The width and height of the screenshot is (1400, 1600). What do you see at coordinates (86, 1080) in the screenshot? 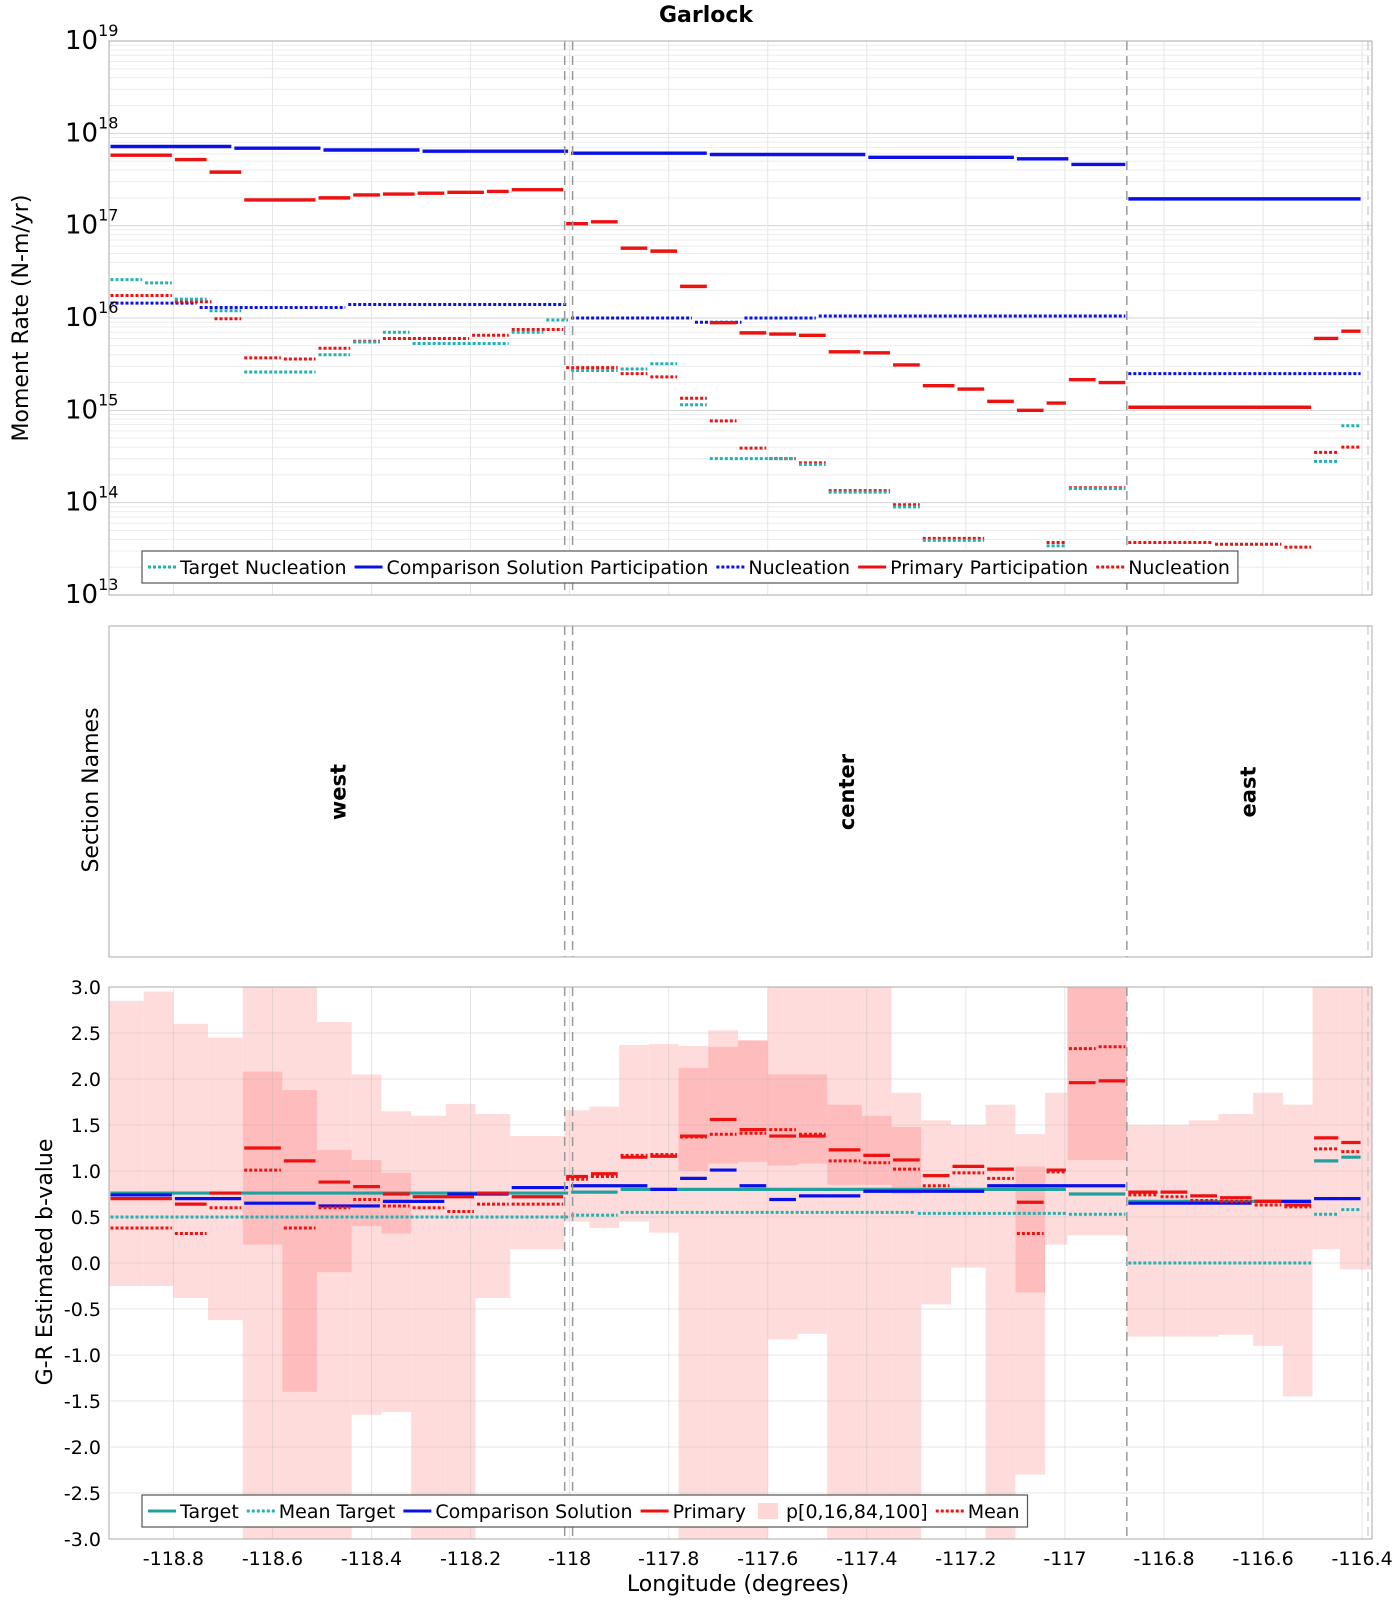
I see `y-tick-label: 2.0` at bounding box center [86, 1080].